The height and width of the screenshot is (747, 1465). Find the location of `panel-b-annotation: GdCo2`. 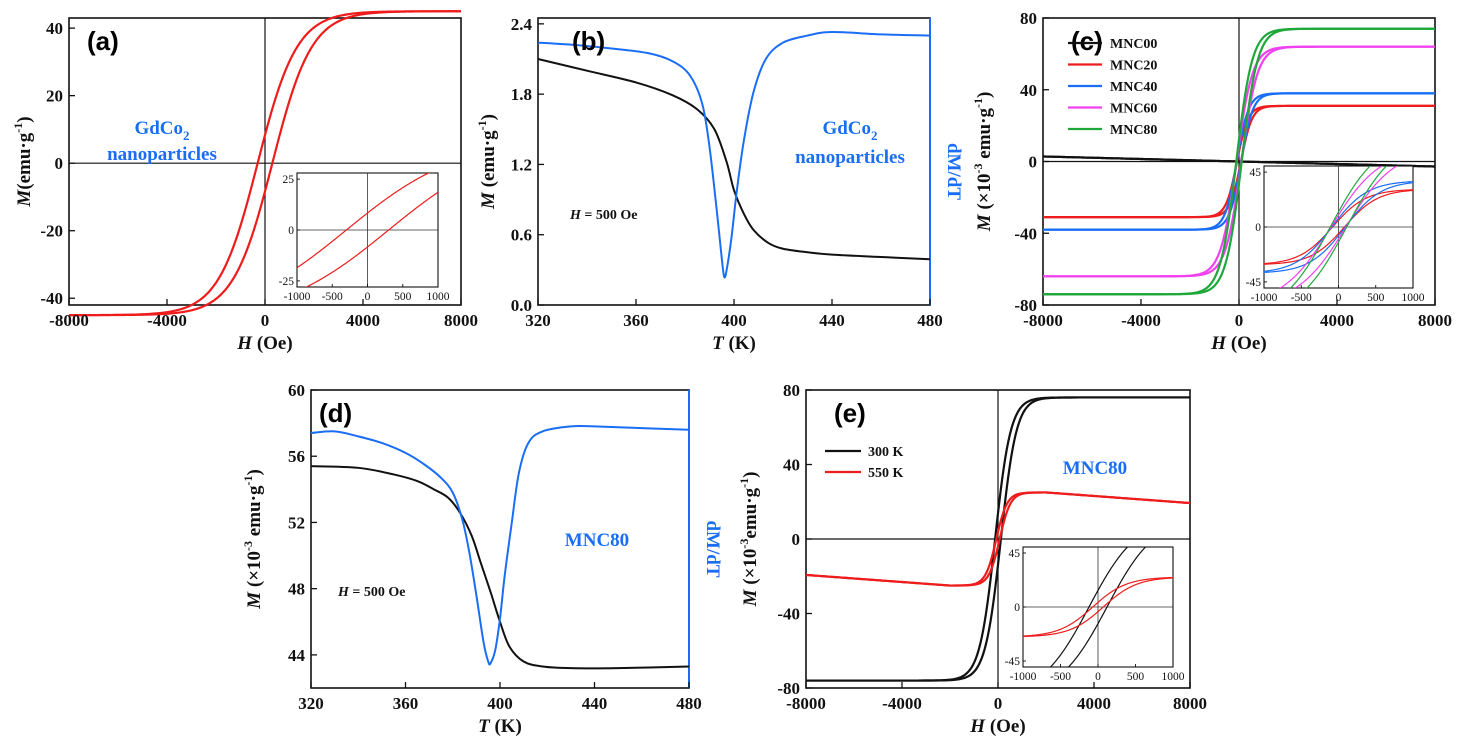

panel-b-annotation: GdCo2 is located at coordinates (849, 130).